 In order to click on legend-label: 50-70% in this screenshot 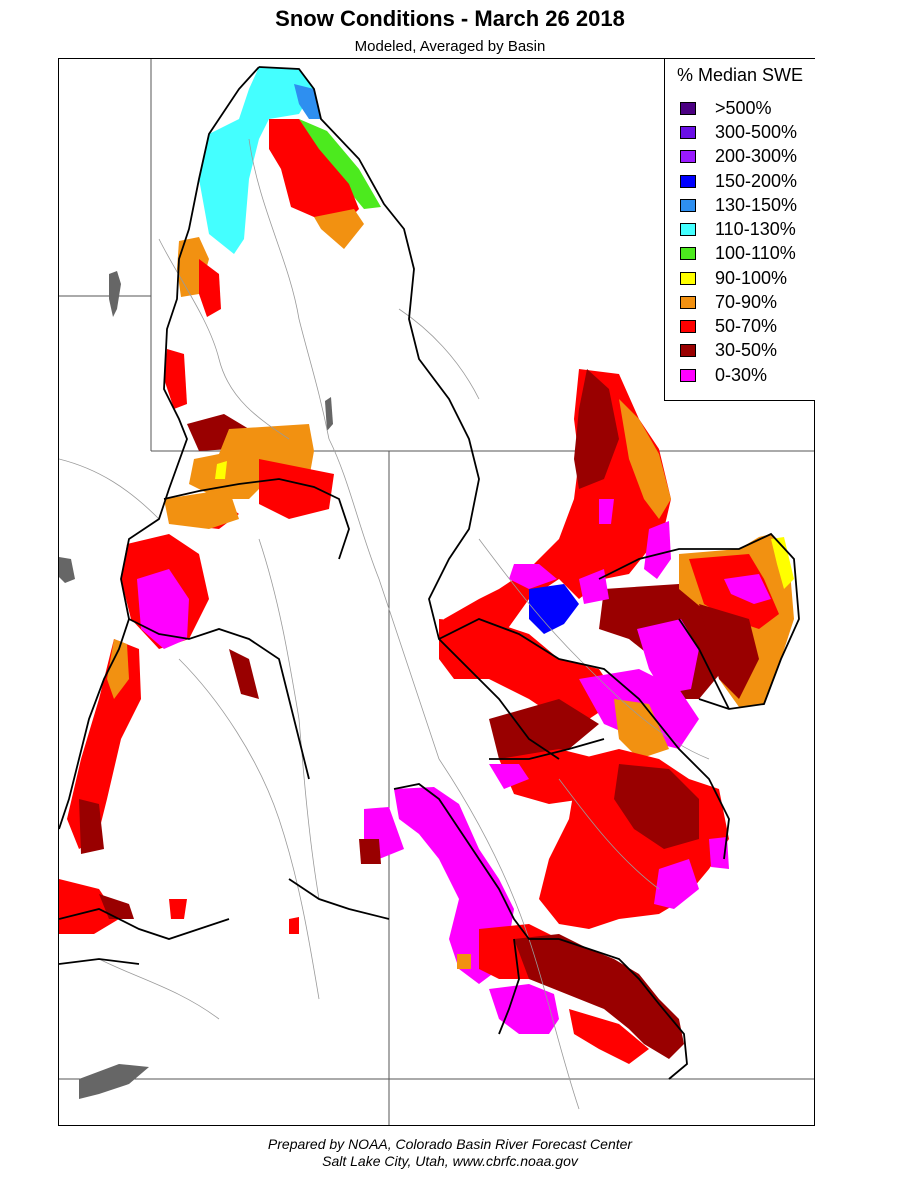, I will do `click(746, 325)`.